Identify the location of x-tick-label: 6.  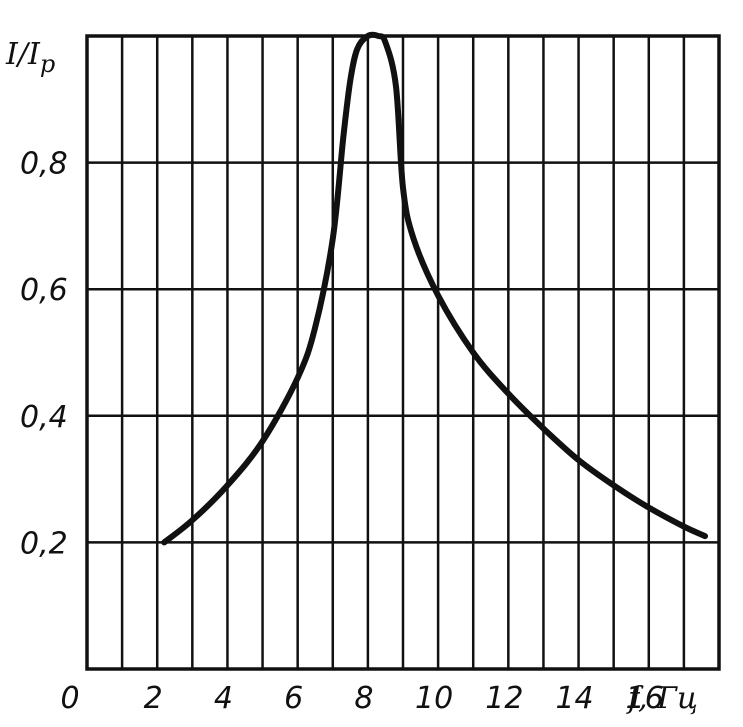
(293, 698).